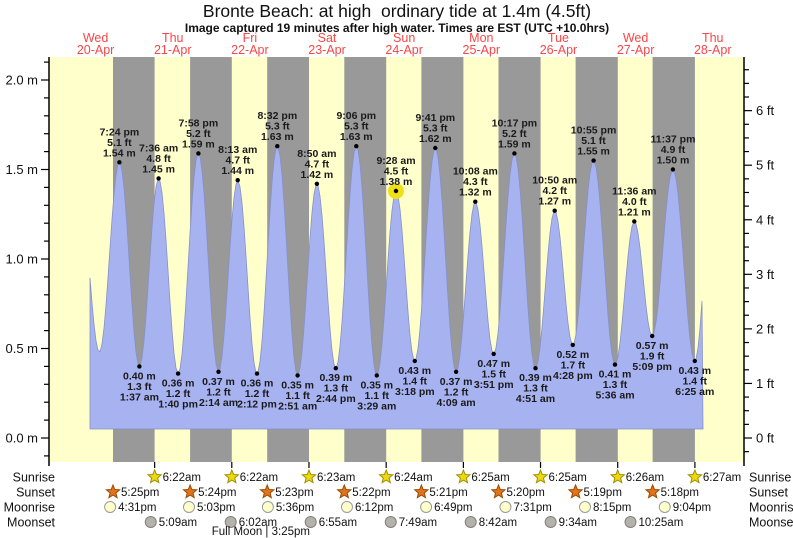 Image resolution: width=793 pixels, height=538 pixels. Describe the element at coordinates (139, 376) in the screenshot. I see `tide-label-line: 0.40 m` at that location.